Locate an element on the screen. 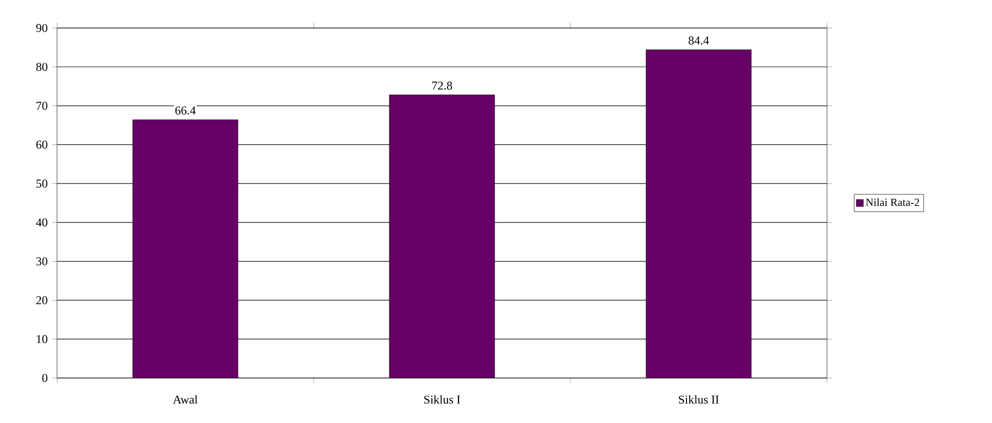 Image resolution: width=992 pixels, height=423 pixels. y-tick-label: 70 is located at coordinates (42, 106).